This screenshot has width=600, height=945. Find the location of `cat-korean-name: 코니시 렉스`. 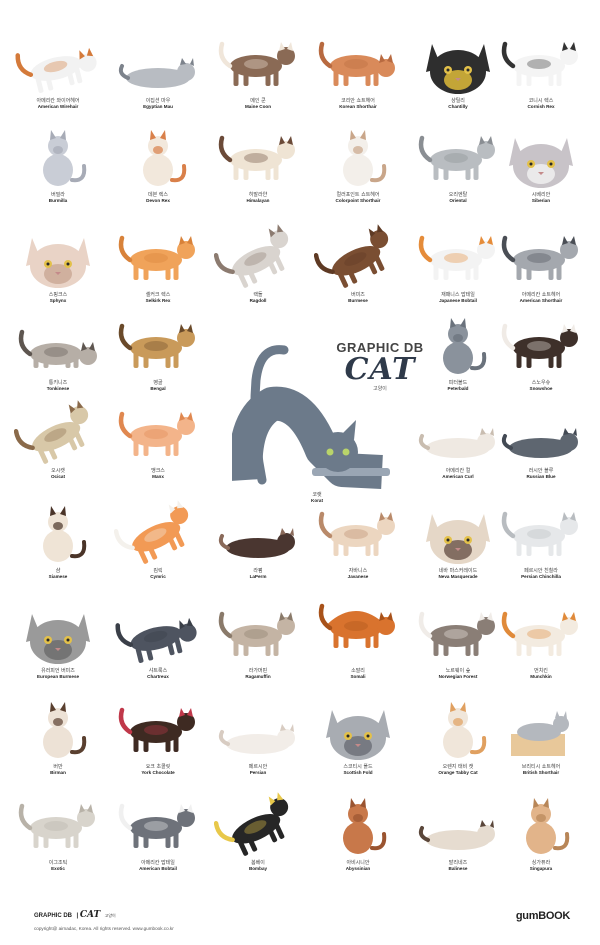

cat-korean-name: 코니시 렉스 is located at coordinates (541, 101).